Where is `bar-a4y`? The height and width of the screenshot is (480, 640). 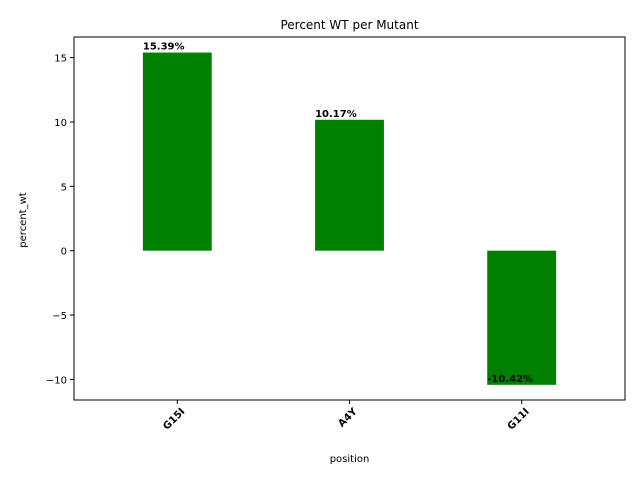
bar-a4y is located at coordinates (349, 185).